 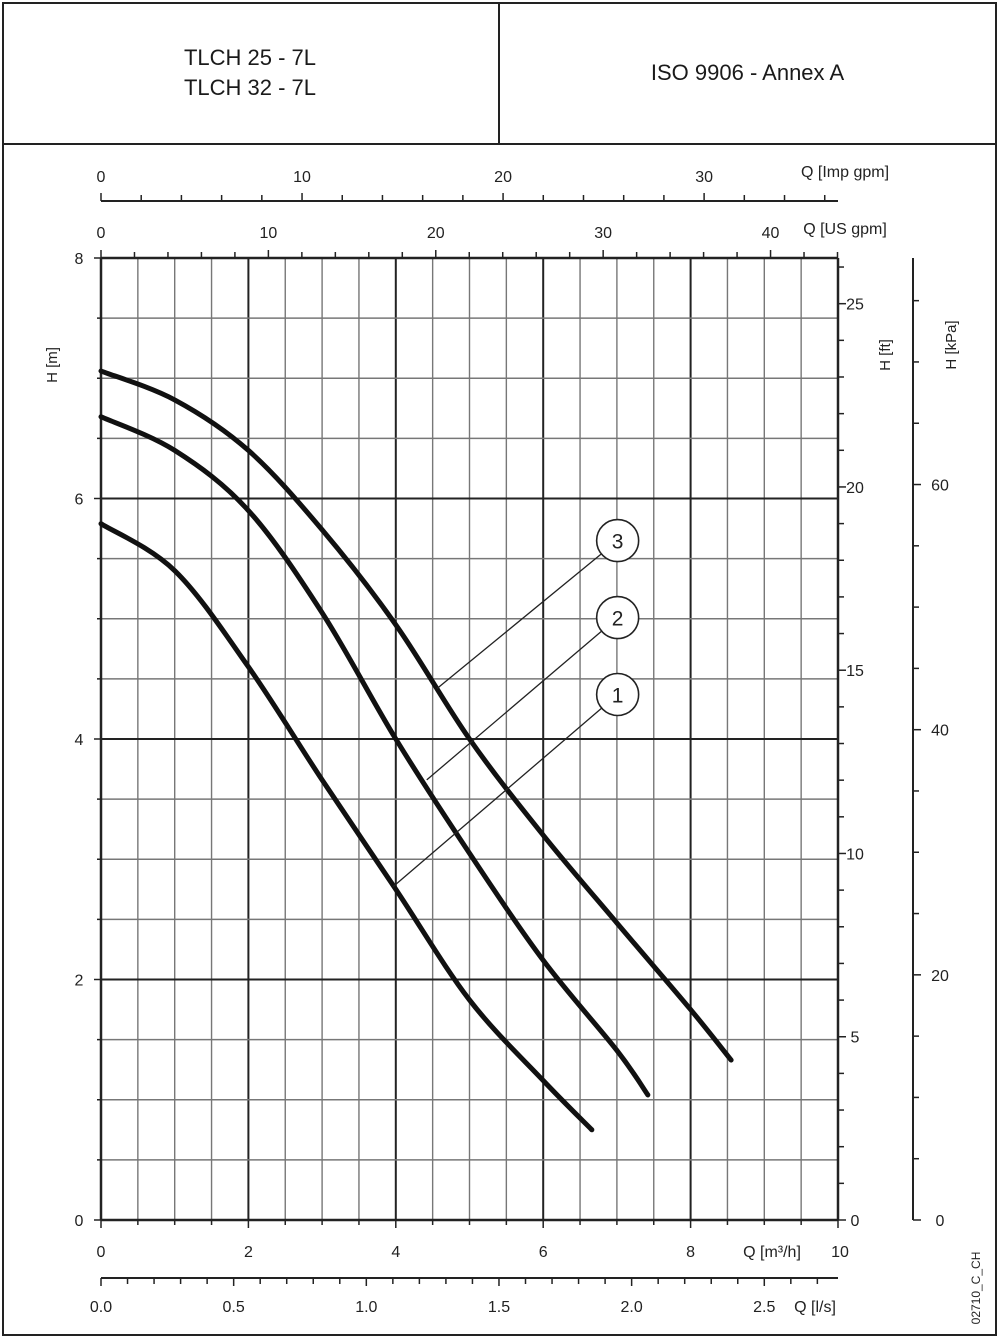 I want to click on standard-label: ISO 9906 - Annex A, so click(x=747, y=72).